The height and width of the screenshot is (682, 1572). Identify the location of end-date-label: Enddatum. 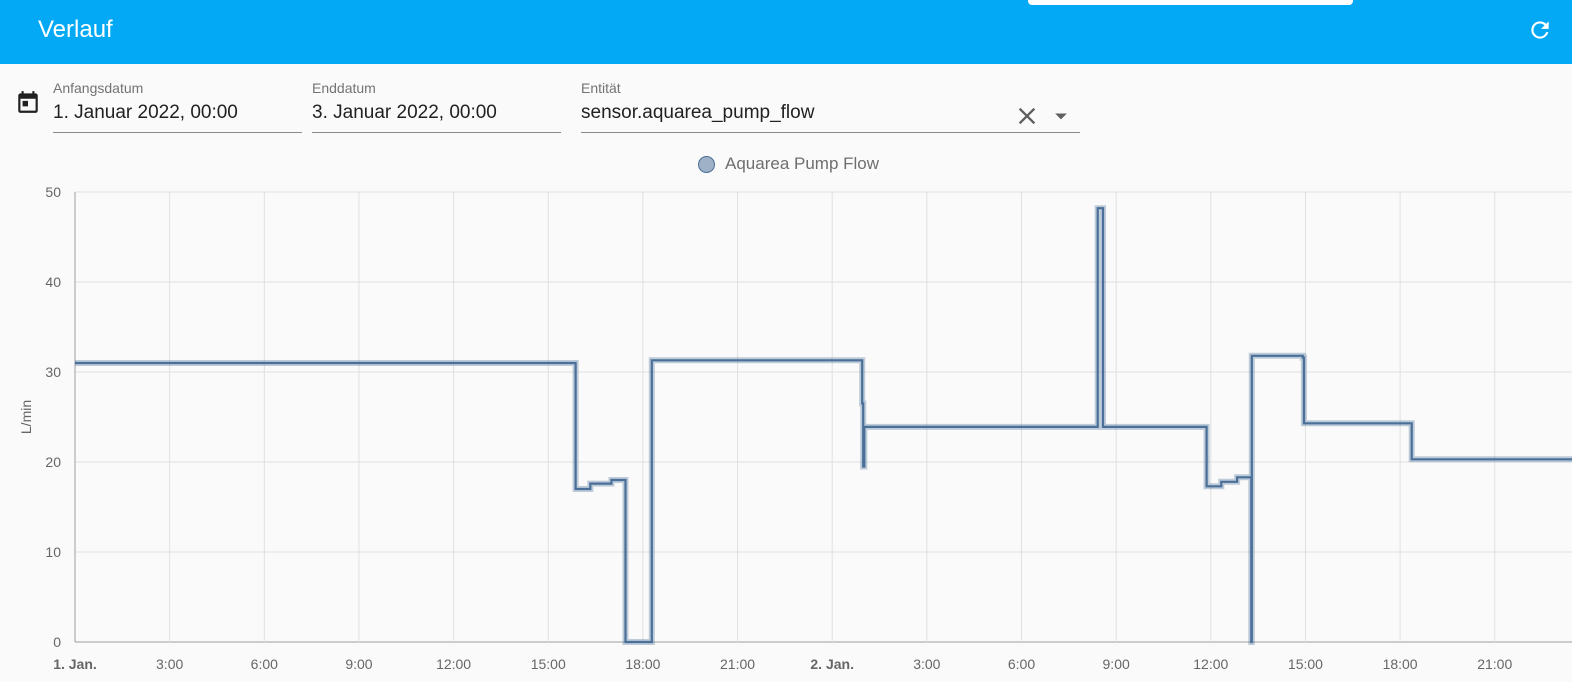
(344, 88).